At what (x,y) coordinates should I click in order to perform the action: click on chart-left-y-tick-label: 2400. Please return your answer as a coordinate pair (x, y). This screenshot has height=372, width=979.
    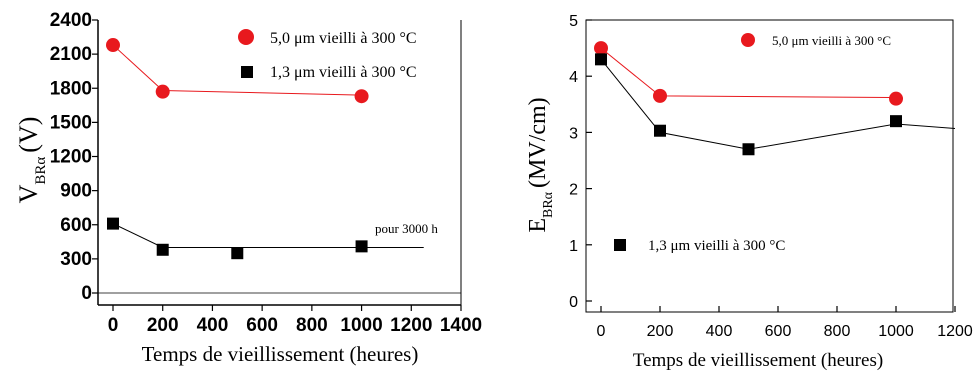
    Looking at the image, I should click on (71, 20).